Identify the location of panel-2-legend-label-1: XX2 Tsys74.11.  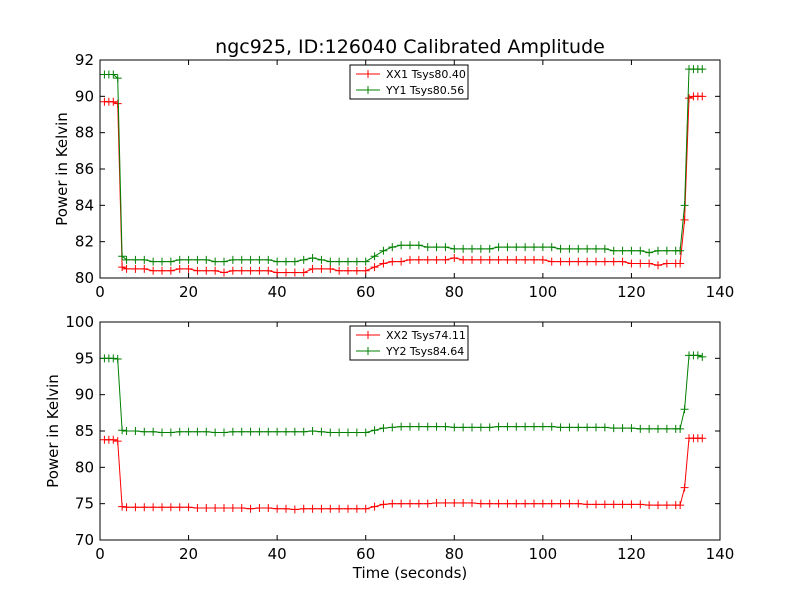
(426, 335).